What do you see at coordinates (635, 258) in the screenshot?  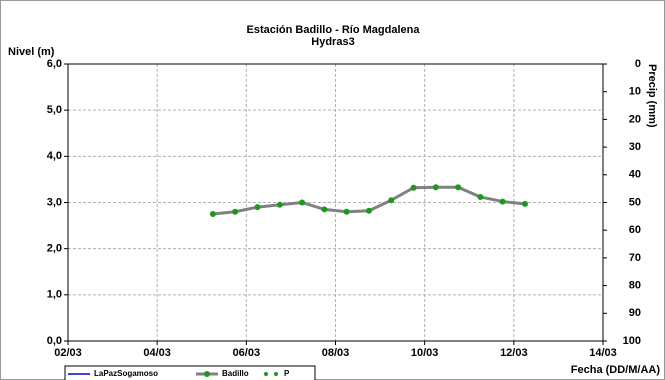 I see `y2-tick-label: 70` at bounding box center [635, 258].